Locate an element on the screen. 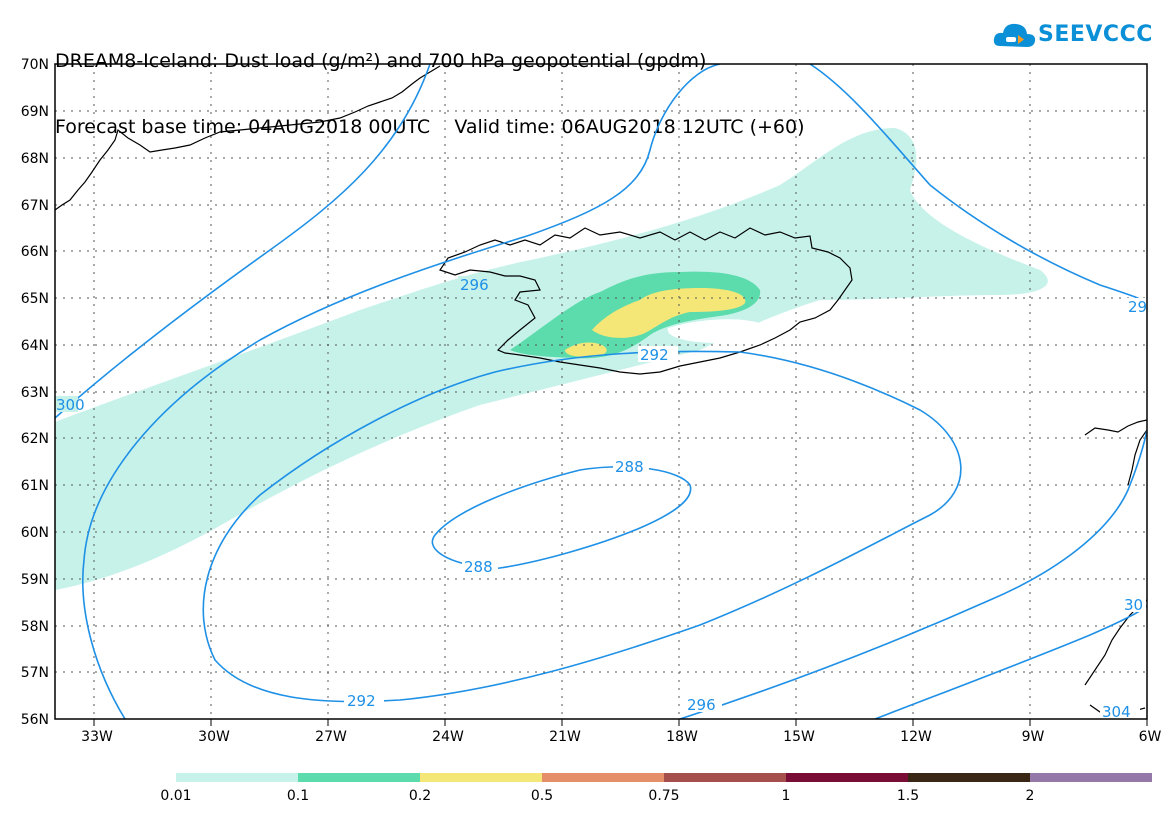  contour-label-288-south: 288 is located at coordinates (478, 567).